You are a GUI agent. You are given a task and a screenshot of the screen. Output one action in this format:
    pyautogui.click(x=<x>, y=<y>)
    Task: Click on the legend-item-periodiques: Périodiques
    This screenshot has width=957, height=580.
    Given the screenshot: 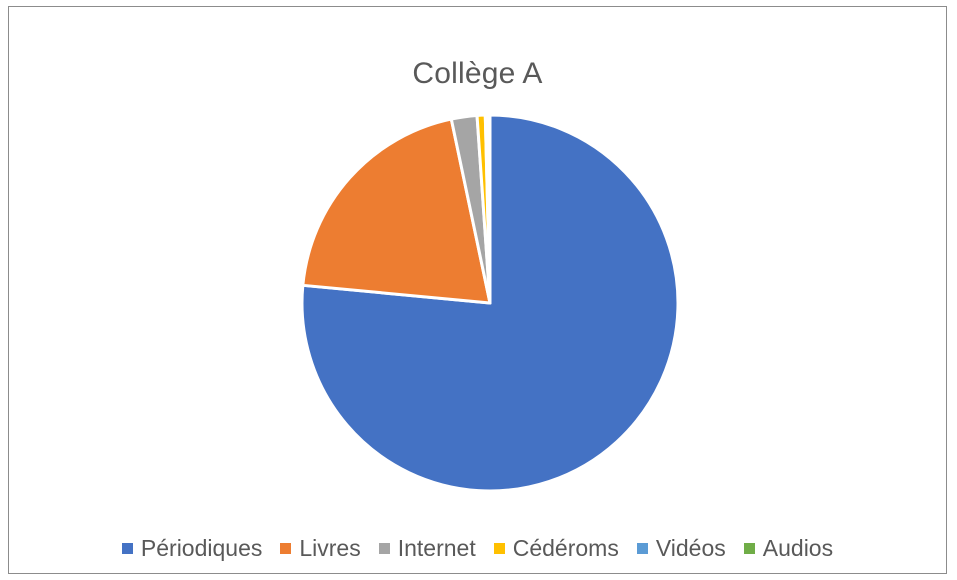 What is the action you would take?
    pyautogui.click(x=192, y=548)
    